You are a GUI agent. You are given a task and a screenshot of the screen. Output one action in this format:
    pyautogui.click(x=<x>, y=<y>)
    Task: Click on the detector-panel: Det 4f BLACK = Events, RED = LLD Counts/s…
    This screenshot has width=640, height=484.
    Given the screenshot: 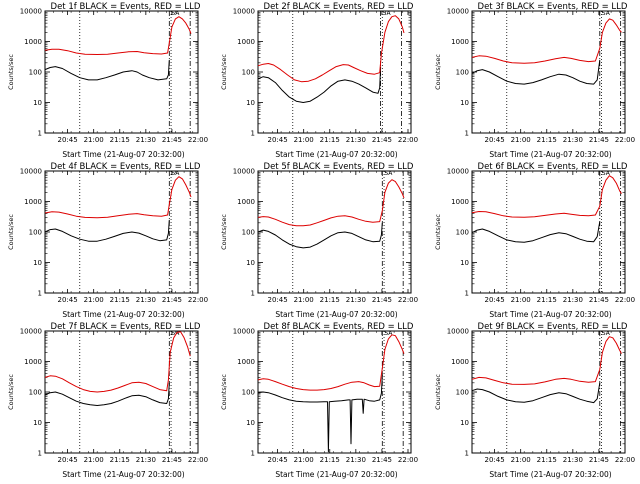 What is the action you would take?
    pyautogui.click(x=107, y=240)
    